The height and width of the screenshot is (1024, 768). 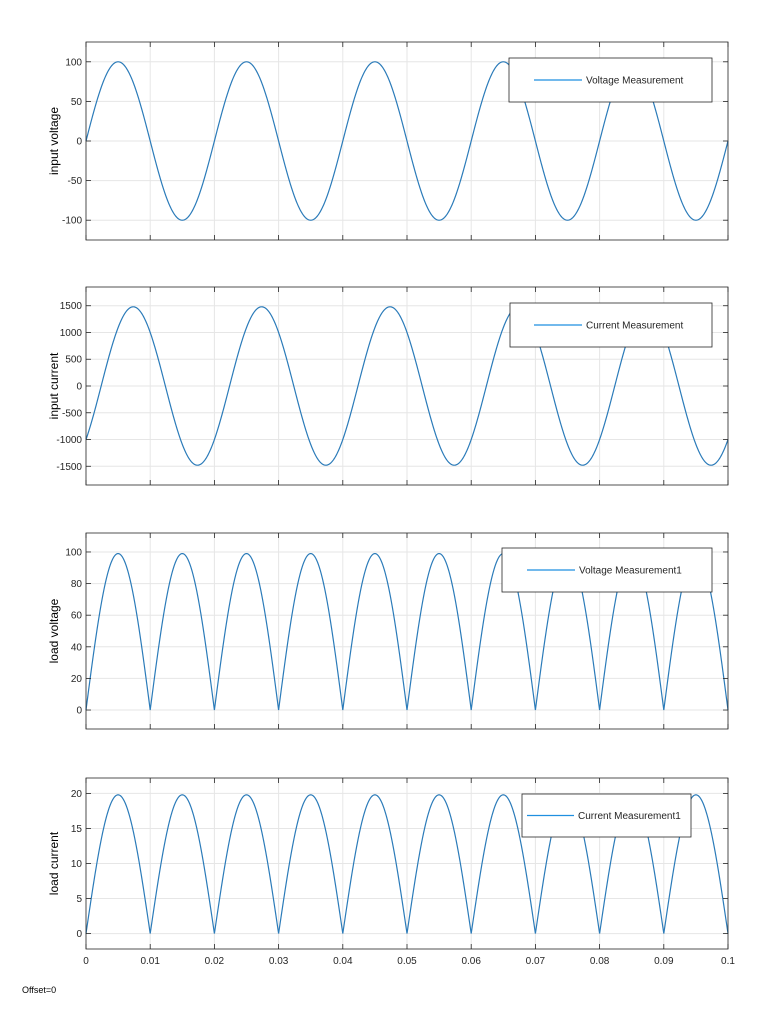 What do you see at coordinates (634, 326) in the screenshot?
I see `legend-entry: Current Measurement` at bounding box center [634, 326].